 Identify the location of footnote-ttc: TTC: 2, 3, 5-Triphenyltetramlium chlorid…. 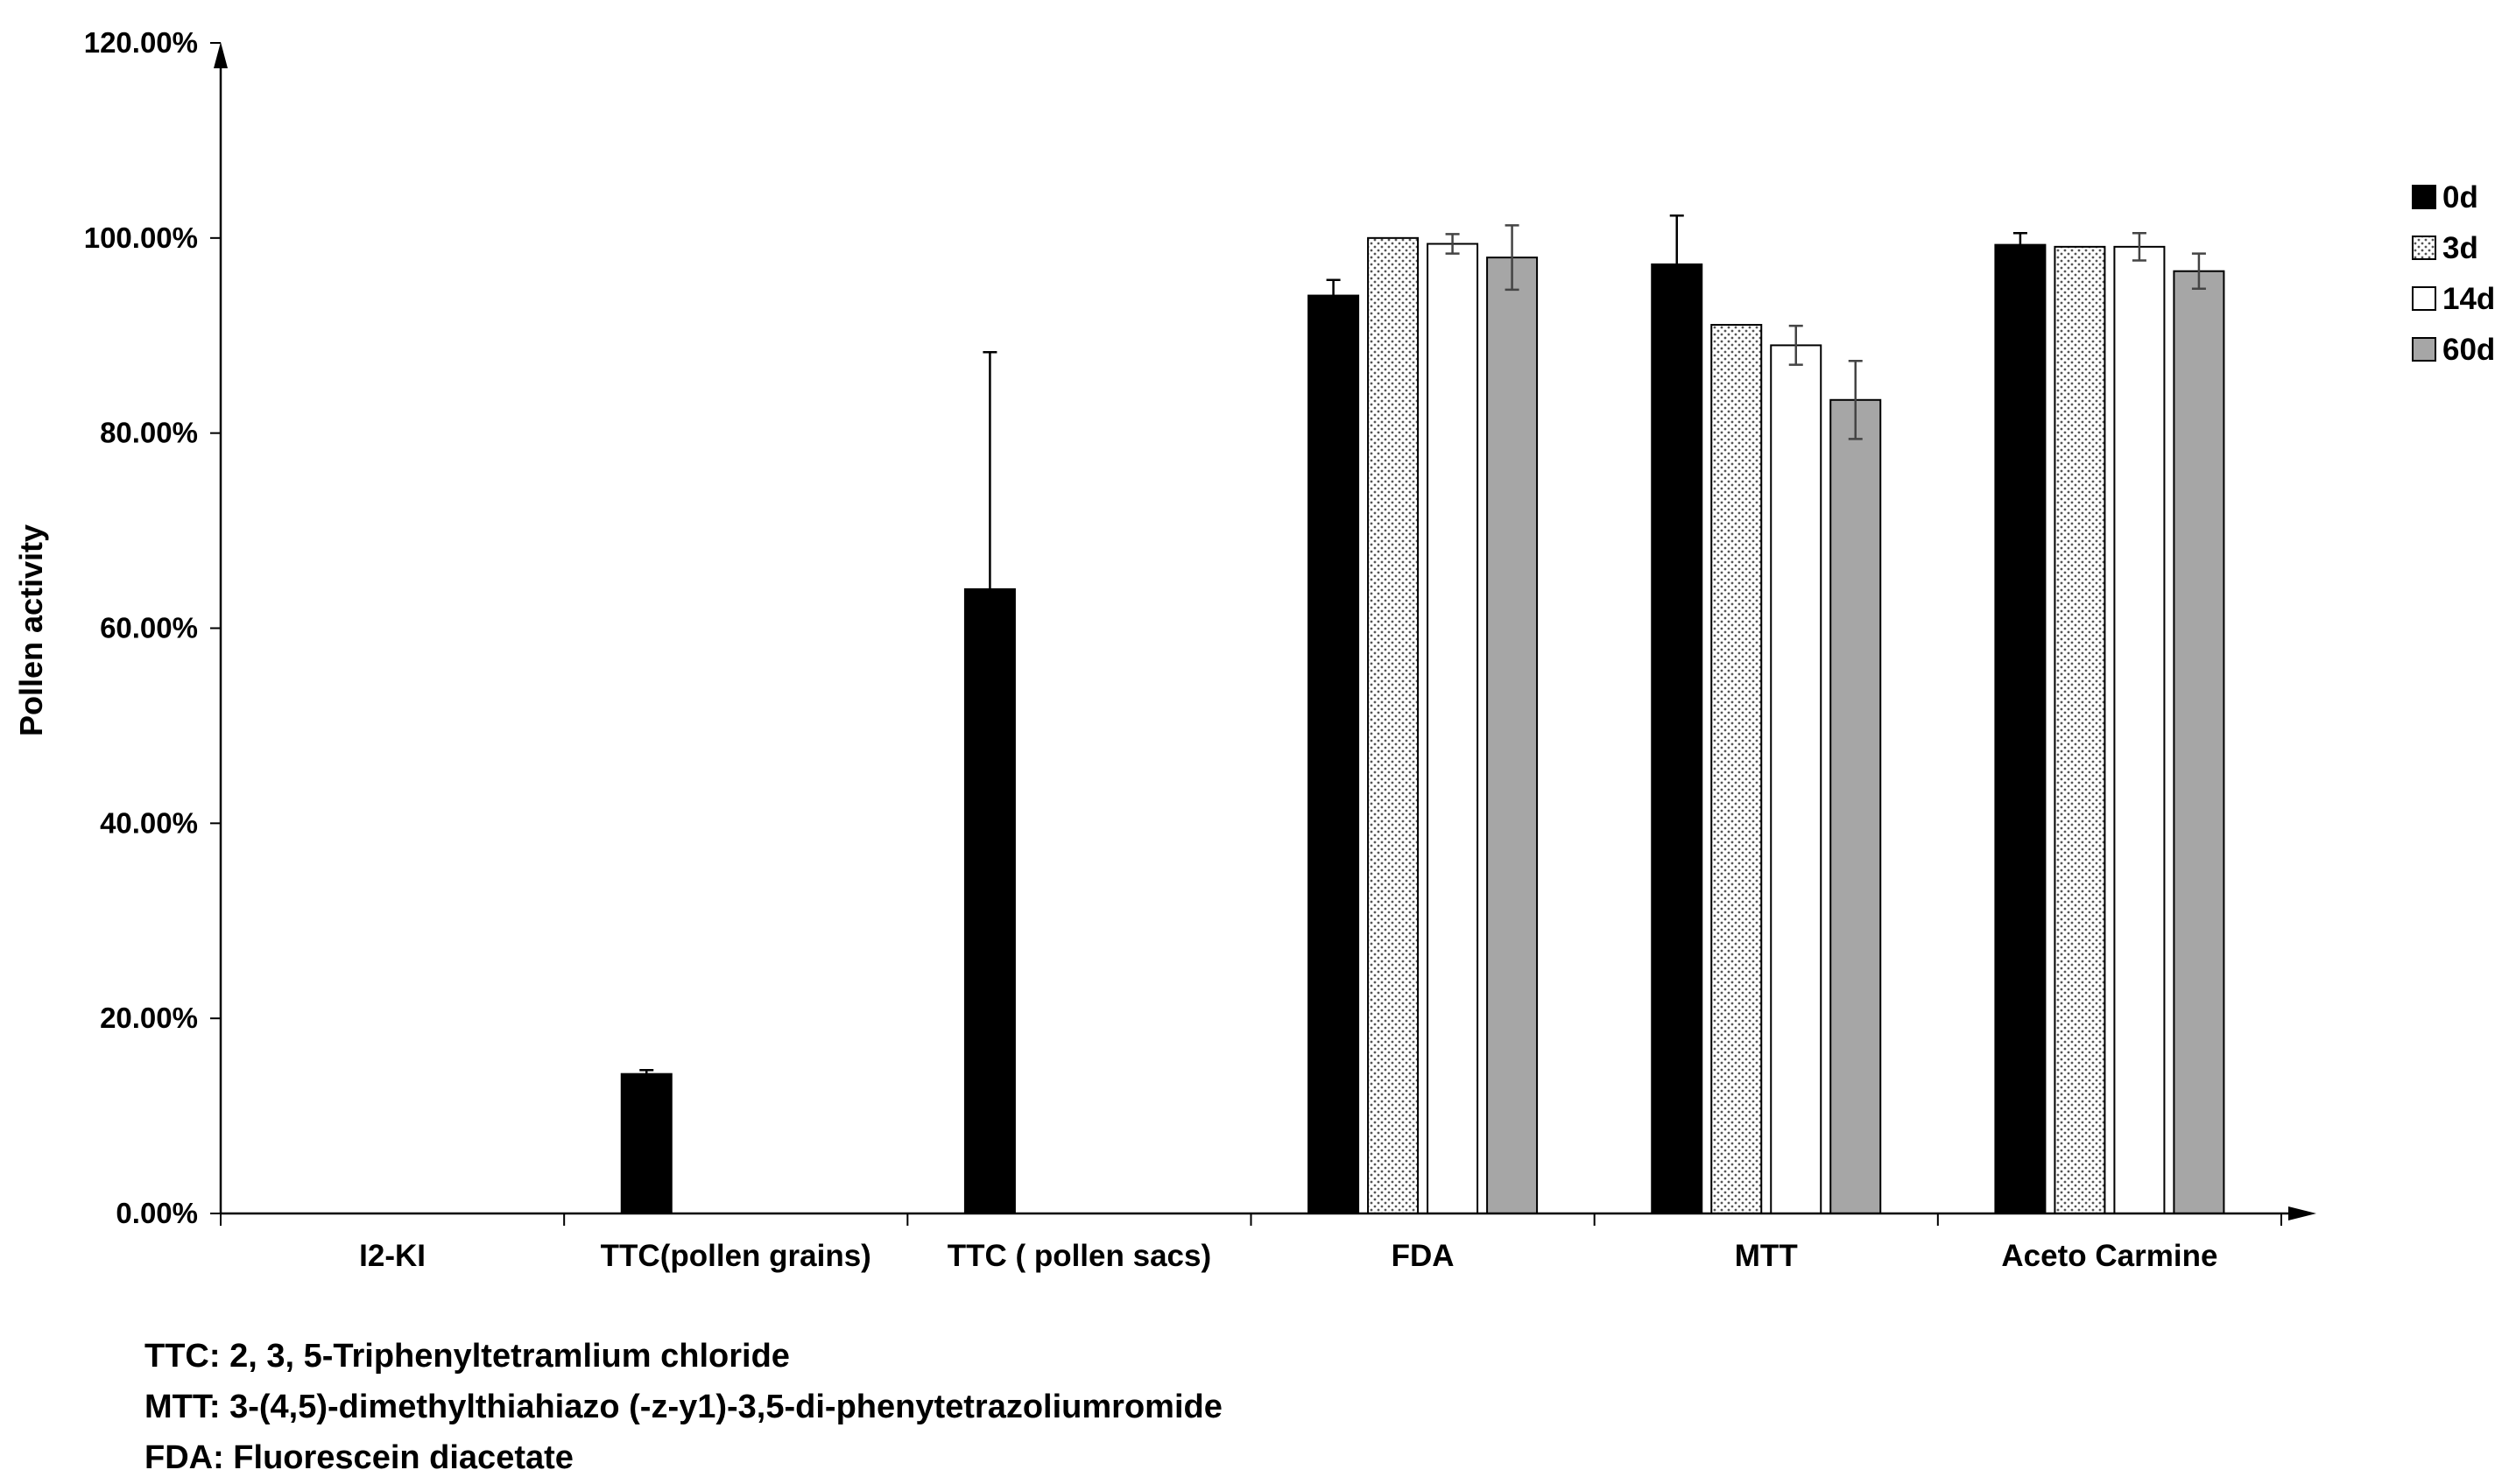
(467, 1356).